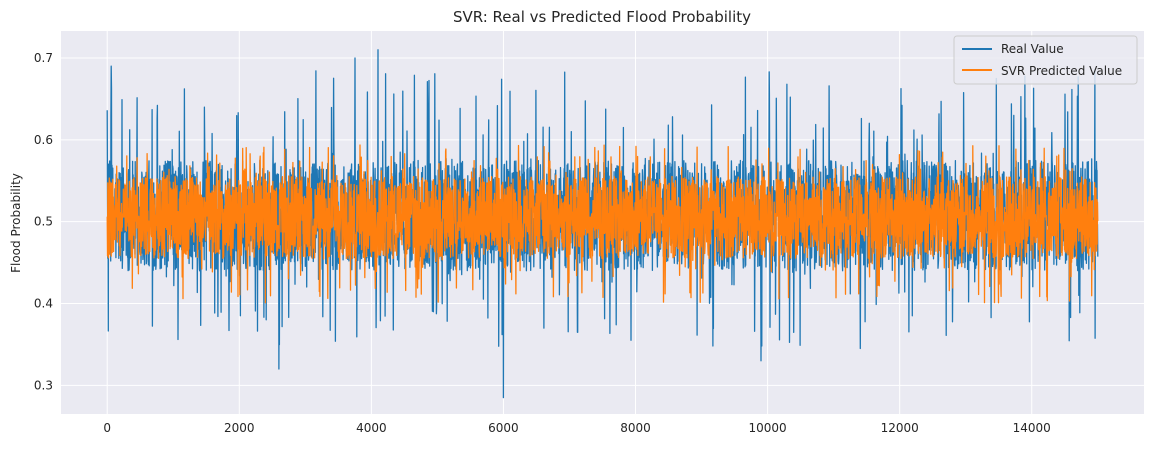  What do you see at coordinates (767, 428) in the screenshot?
I see `x-tick-label: 10000` at bounding box center [767, 428].